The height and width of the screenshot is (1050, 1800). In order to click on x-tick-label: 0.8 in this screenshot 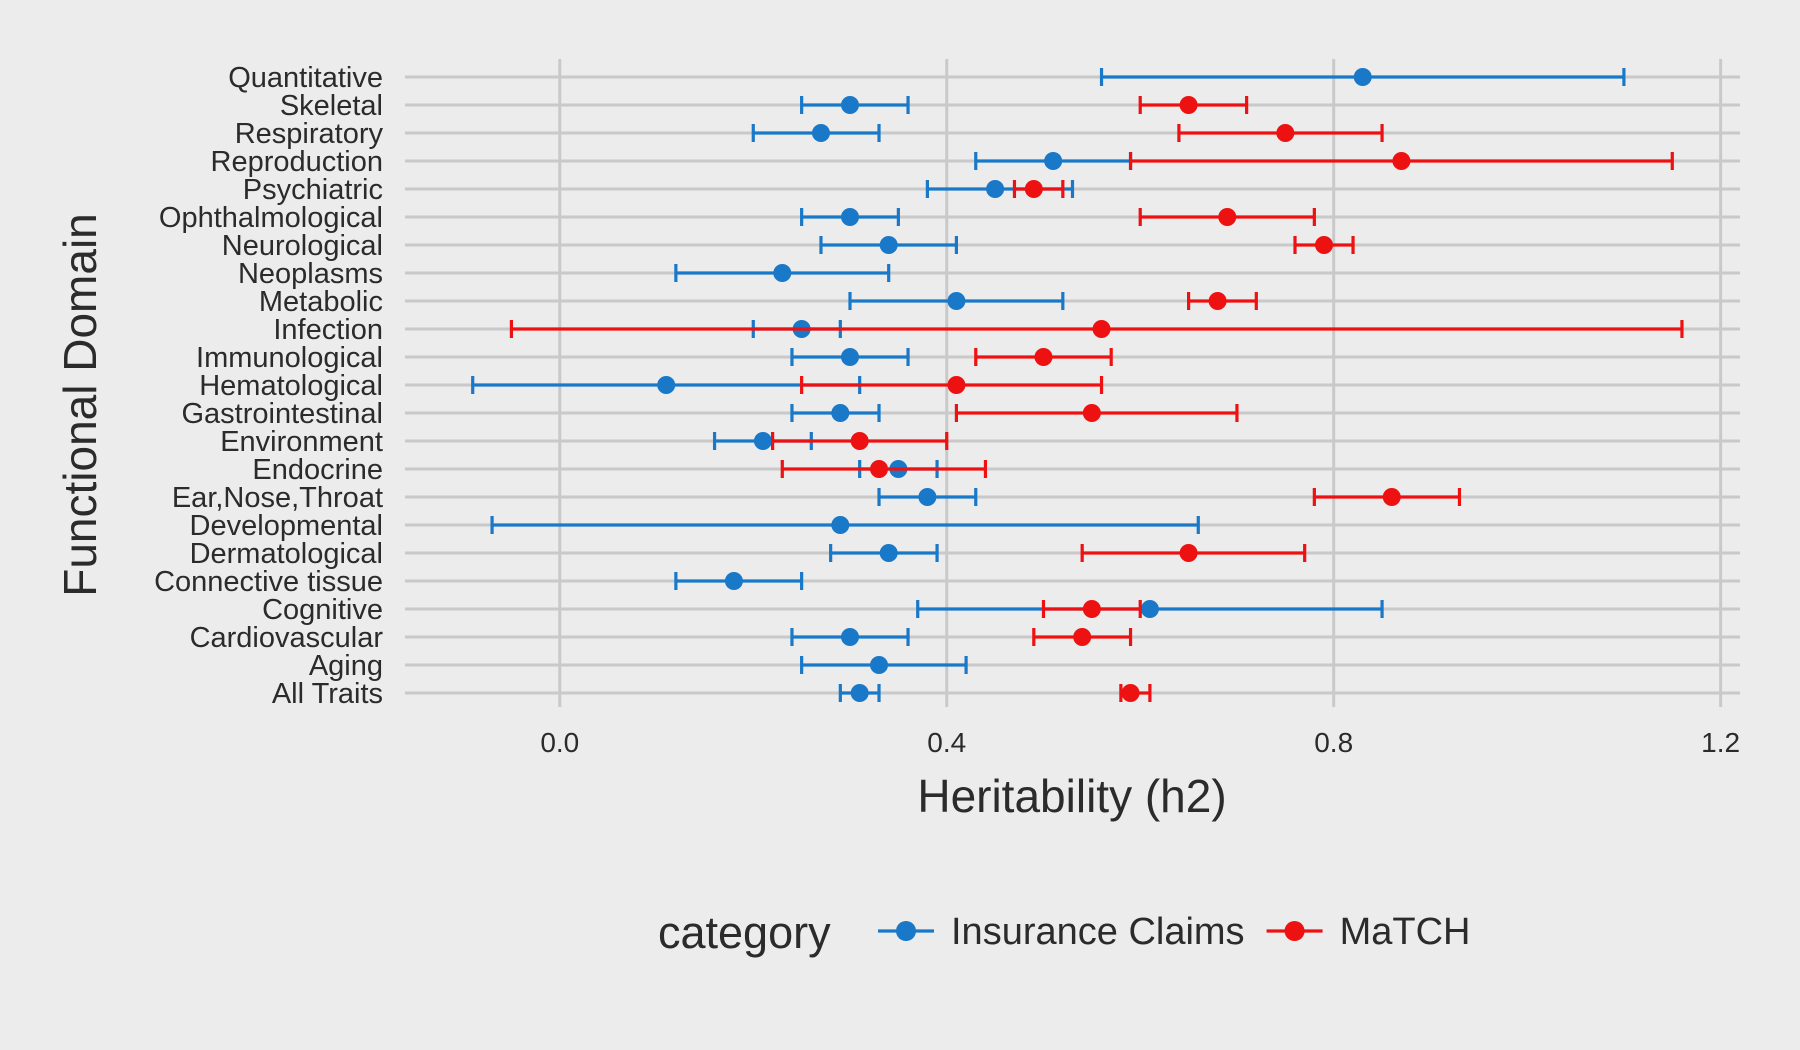, I will do `click(1333, 742)`.